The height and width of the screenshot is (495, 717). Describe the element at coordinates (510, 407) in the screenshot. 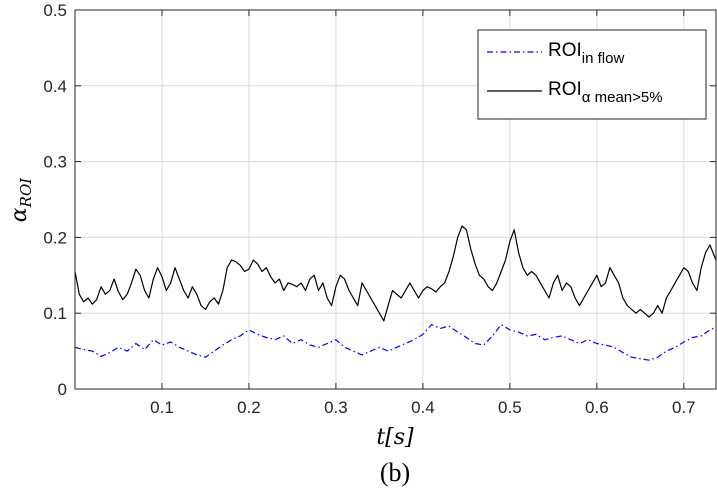

I see `x-tick-label: 0.5` at that location.